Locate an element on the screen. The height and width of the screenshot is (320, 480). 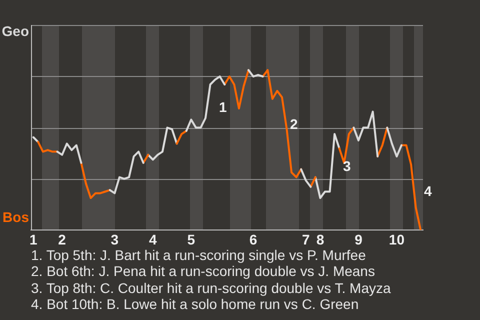
annotation: 2 is located at coordinates (294, 124).